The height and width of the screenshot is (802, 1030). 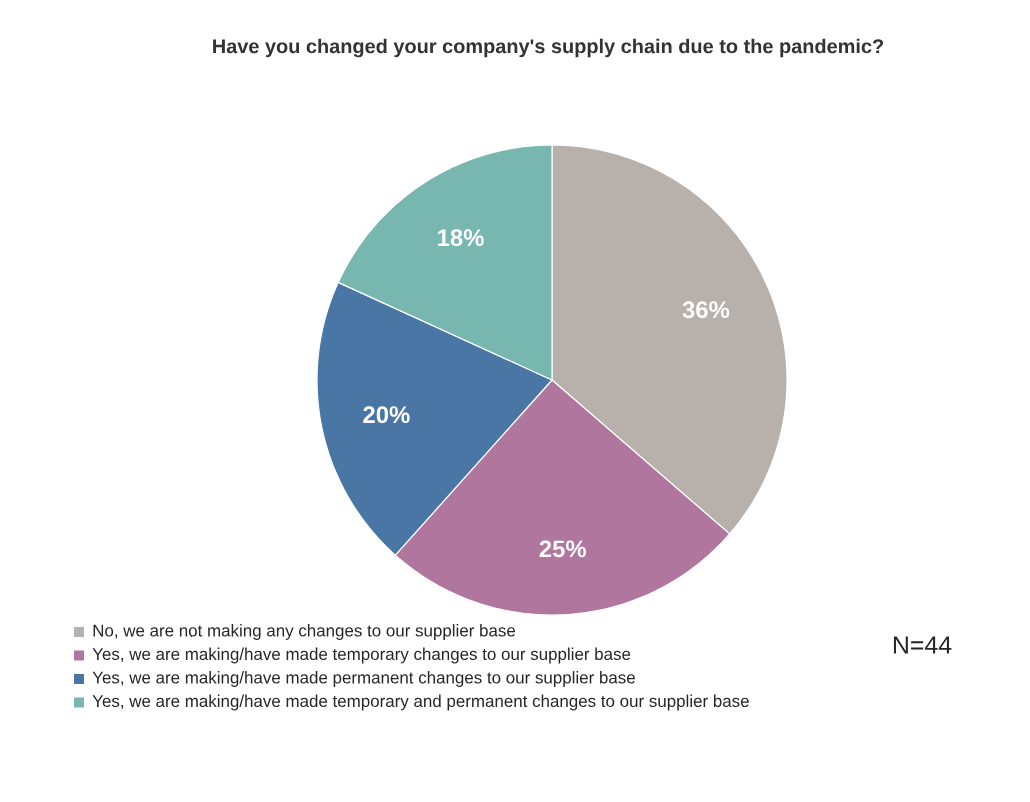 What do you see at coordinates (563, 549) in the screenshot?
I see `data-label: 25%` at bounding box center [563, 549].